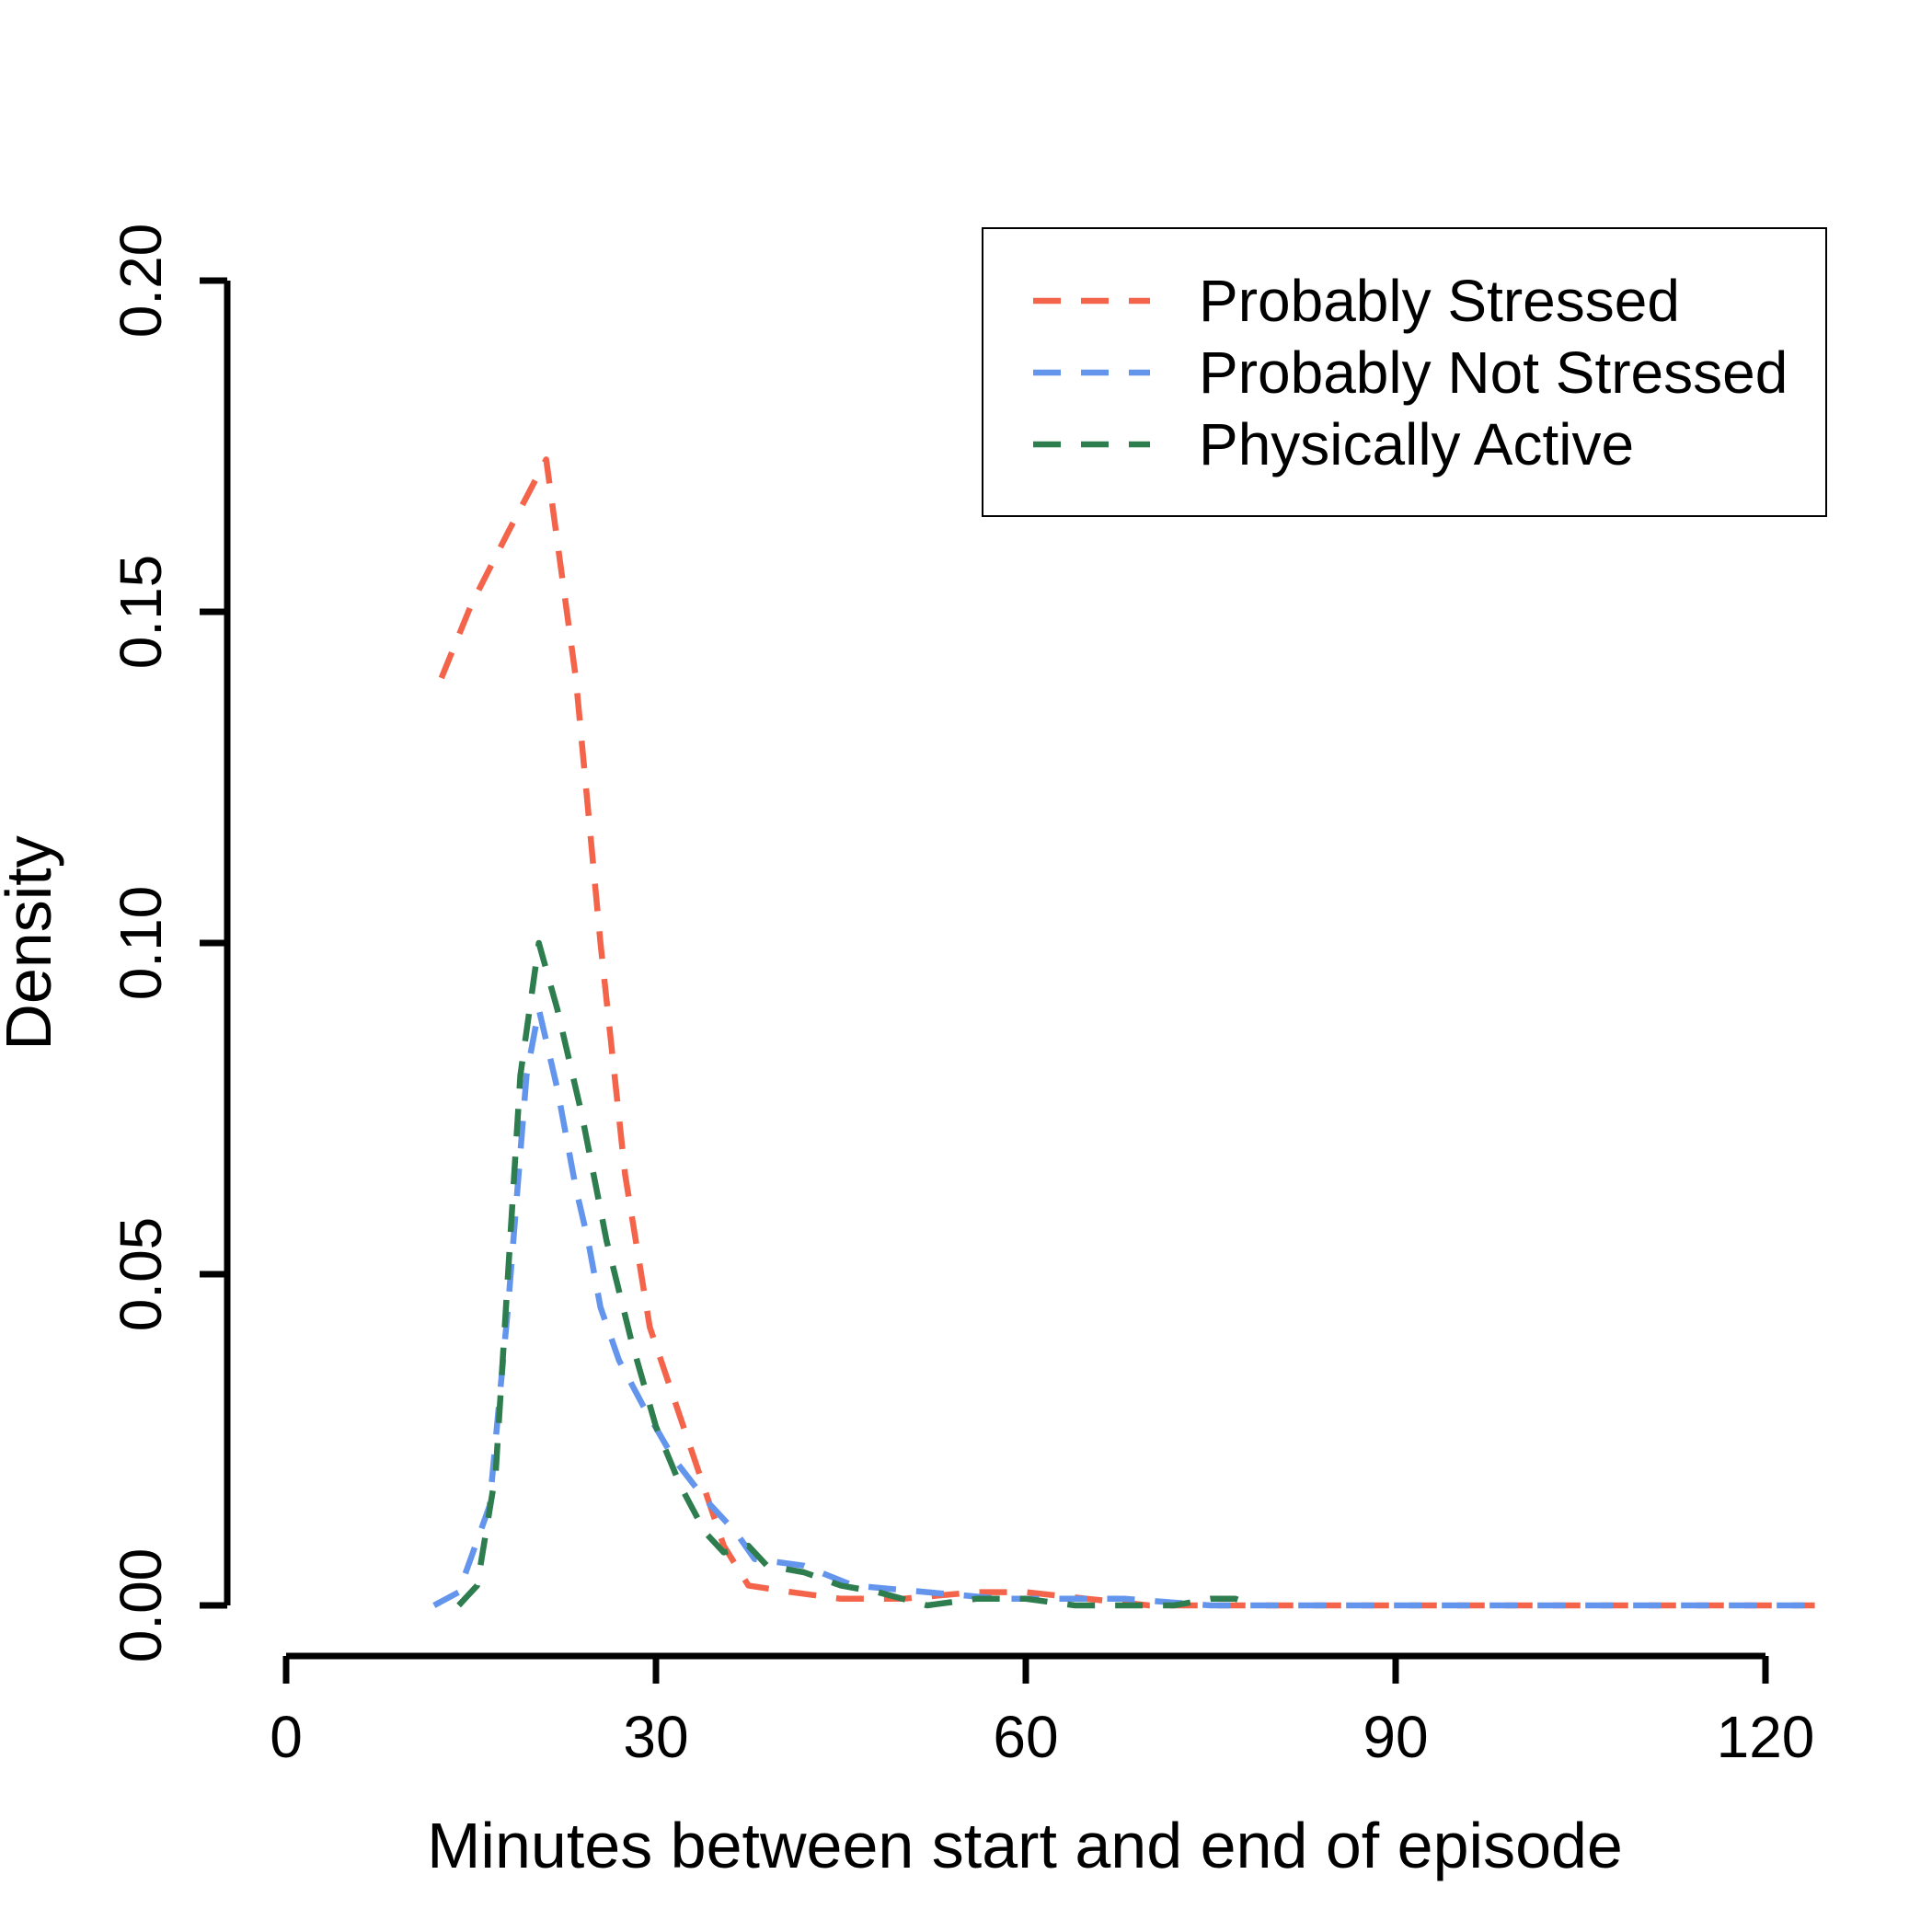 The image size is (1932, 1932). I want to click on x-tick-label: 60, so click(1025, 1737).